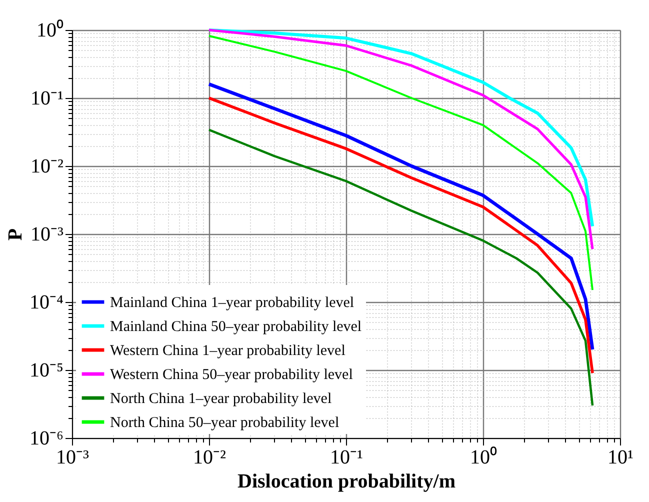 Image resolution: width=649 pixels, height=502 pixels. Describe the element at coordinates (47, 303) in the screenshot. I see `y-tick-label: 10⁻⁴` at that location.